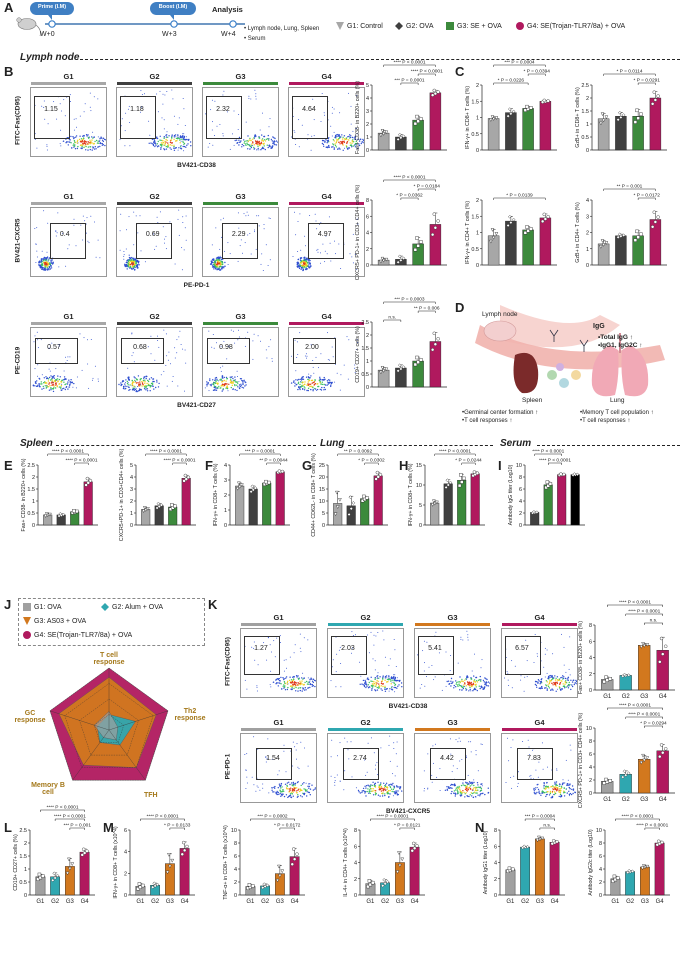  What do you see at coordinates (519, 466) in the screenshot?
I see `y-tick-label: 10` at bounding box center [519, 466].